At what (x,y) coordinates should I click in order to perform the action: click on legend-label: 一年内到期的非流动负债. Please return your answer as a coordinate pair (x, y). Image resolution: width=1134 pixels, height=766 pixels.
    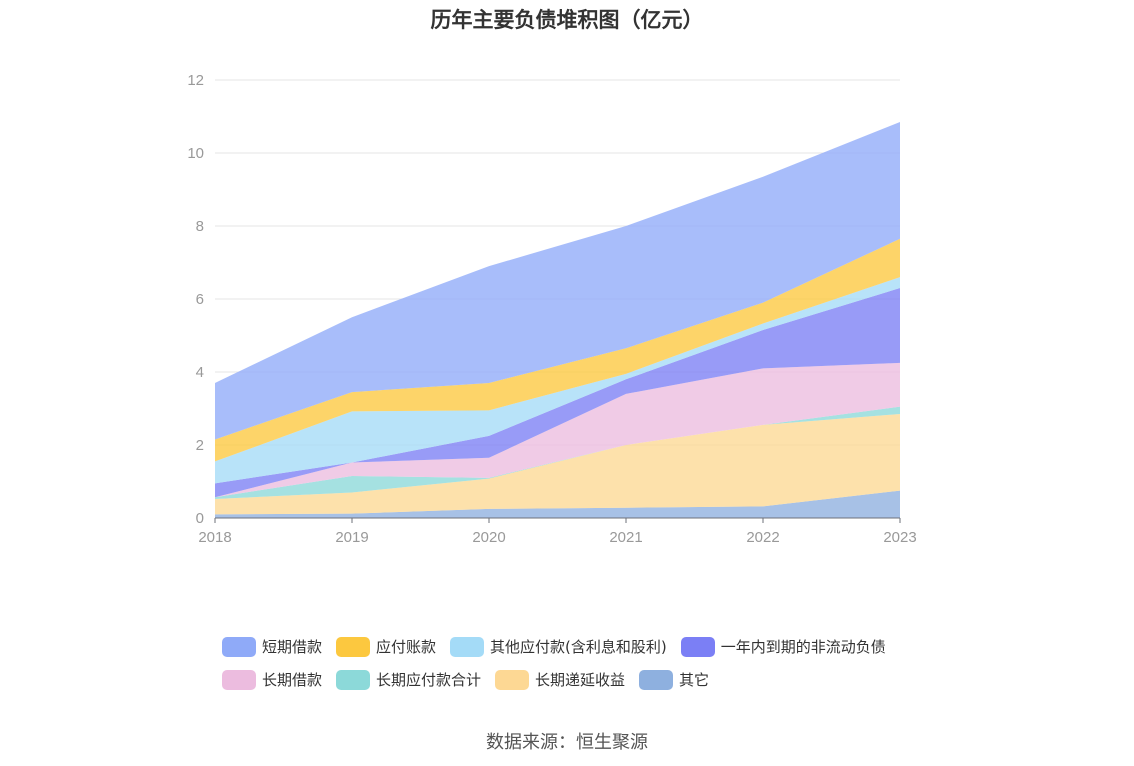
    Looking at the image, I should click on (803, 647).